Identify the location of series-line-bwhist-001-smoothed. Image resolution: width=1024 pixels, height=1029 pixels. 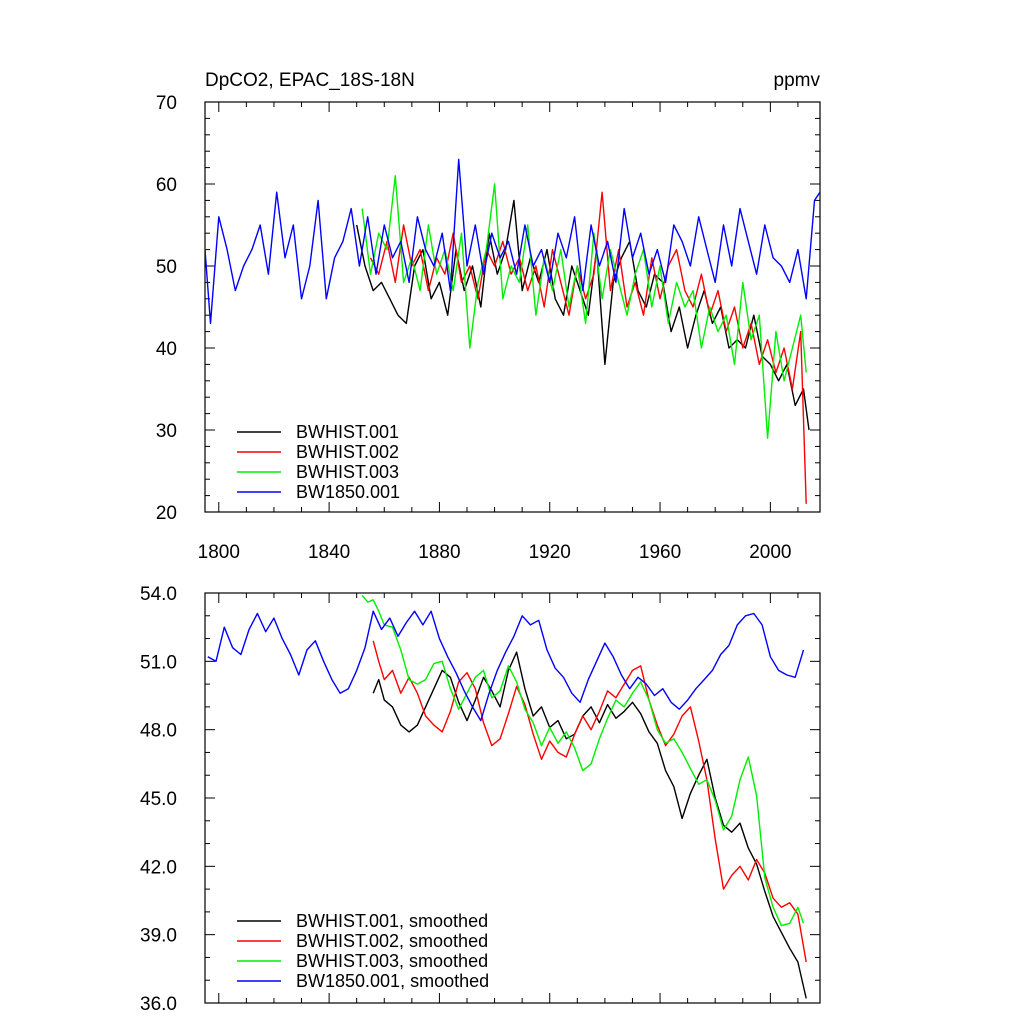
(589, 825).